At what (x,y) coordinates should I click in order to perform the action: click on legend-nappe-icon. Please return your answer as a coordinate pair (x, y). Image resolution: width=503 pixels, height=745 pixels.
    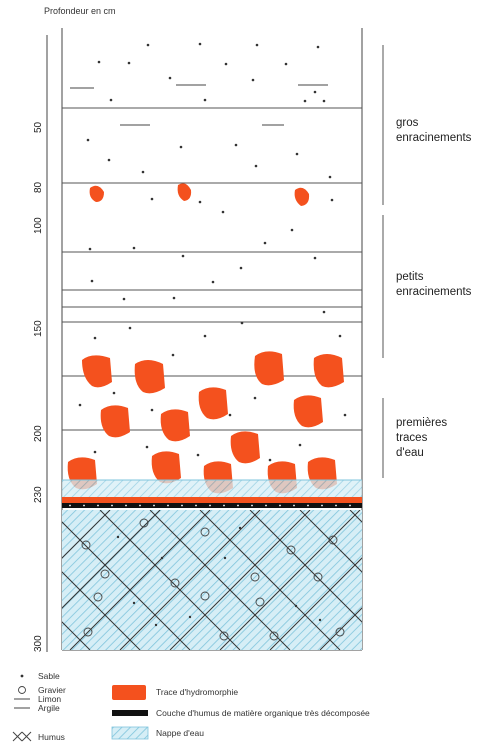
    Looking at the image, I should click on (130, 733).